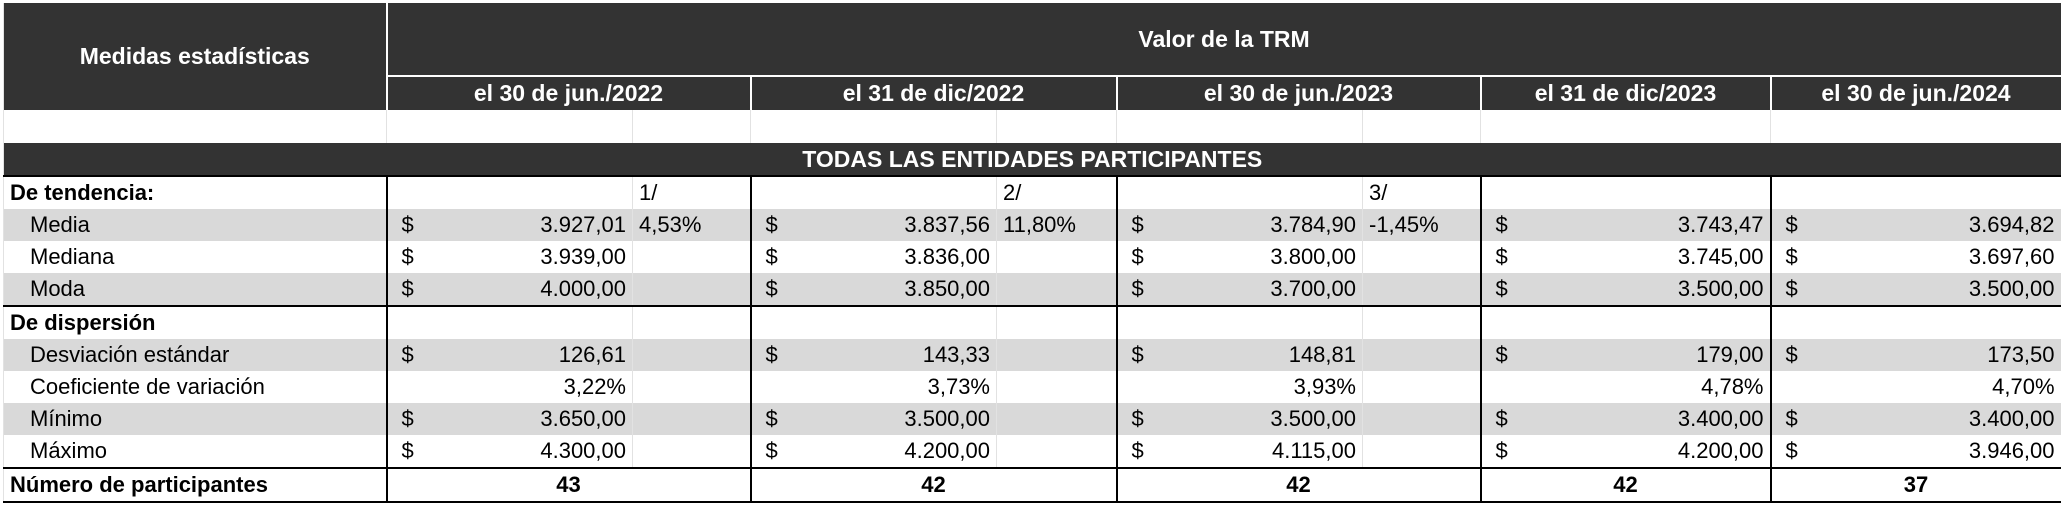 Image resolution: width=2063 pixels, height=508 pixels. What do you see at coordinates (947, 256) in the screenshot?
I see `value: 3.836,00` at bounding box center [947, 256].